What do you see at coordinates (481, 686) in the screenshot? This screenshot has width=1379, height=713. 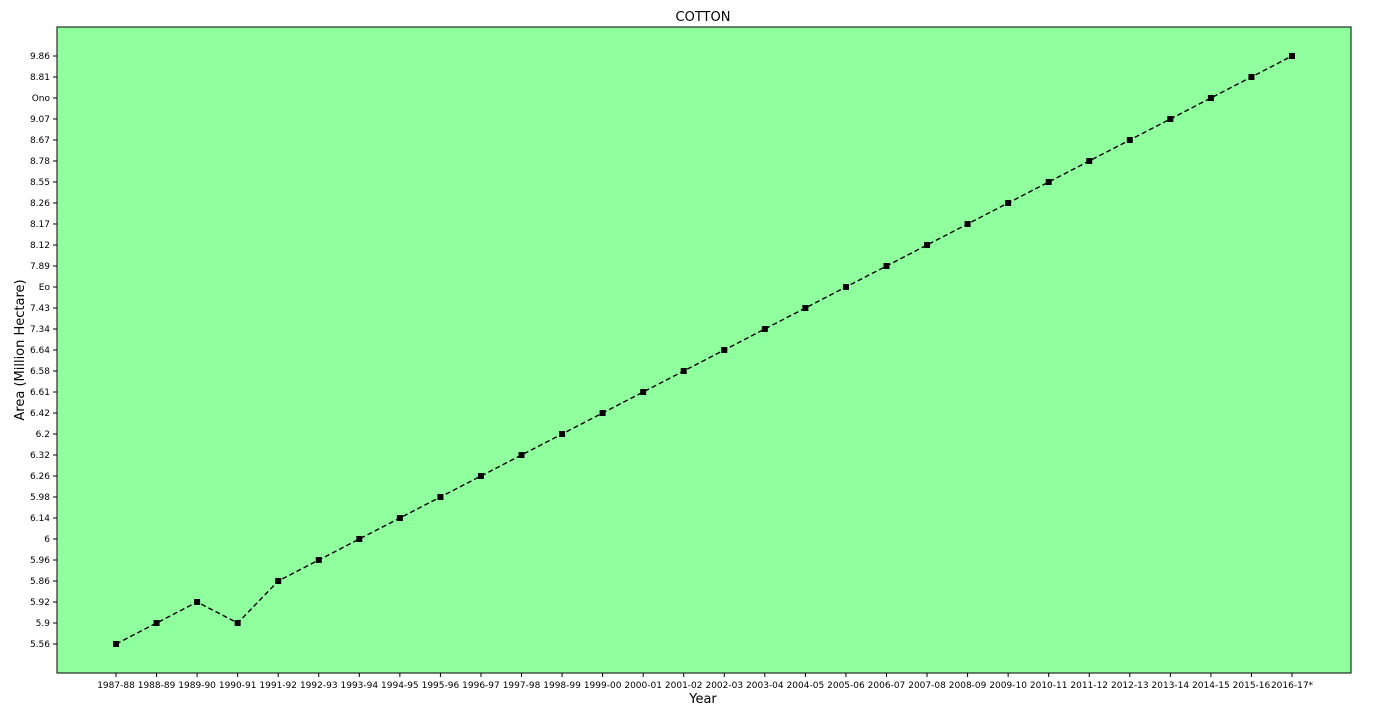 I see `x-tick-label: 1996-97` at bounding box center [481, 686].